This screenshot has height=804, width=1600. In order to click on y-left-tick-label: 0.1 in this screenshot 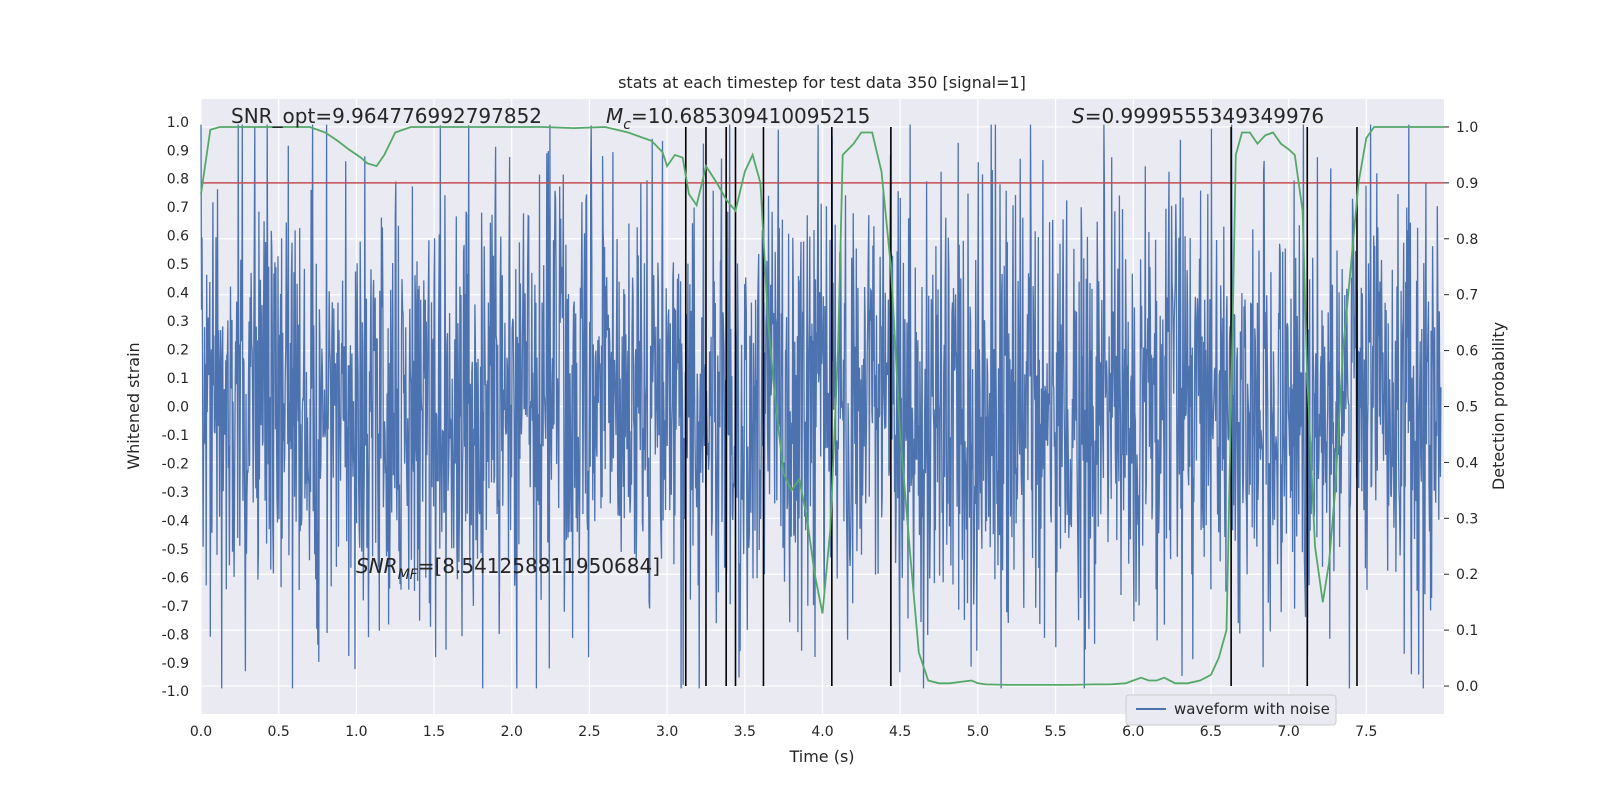, I will do `click(178, 379)`.